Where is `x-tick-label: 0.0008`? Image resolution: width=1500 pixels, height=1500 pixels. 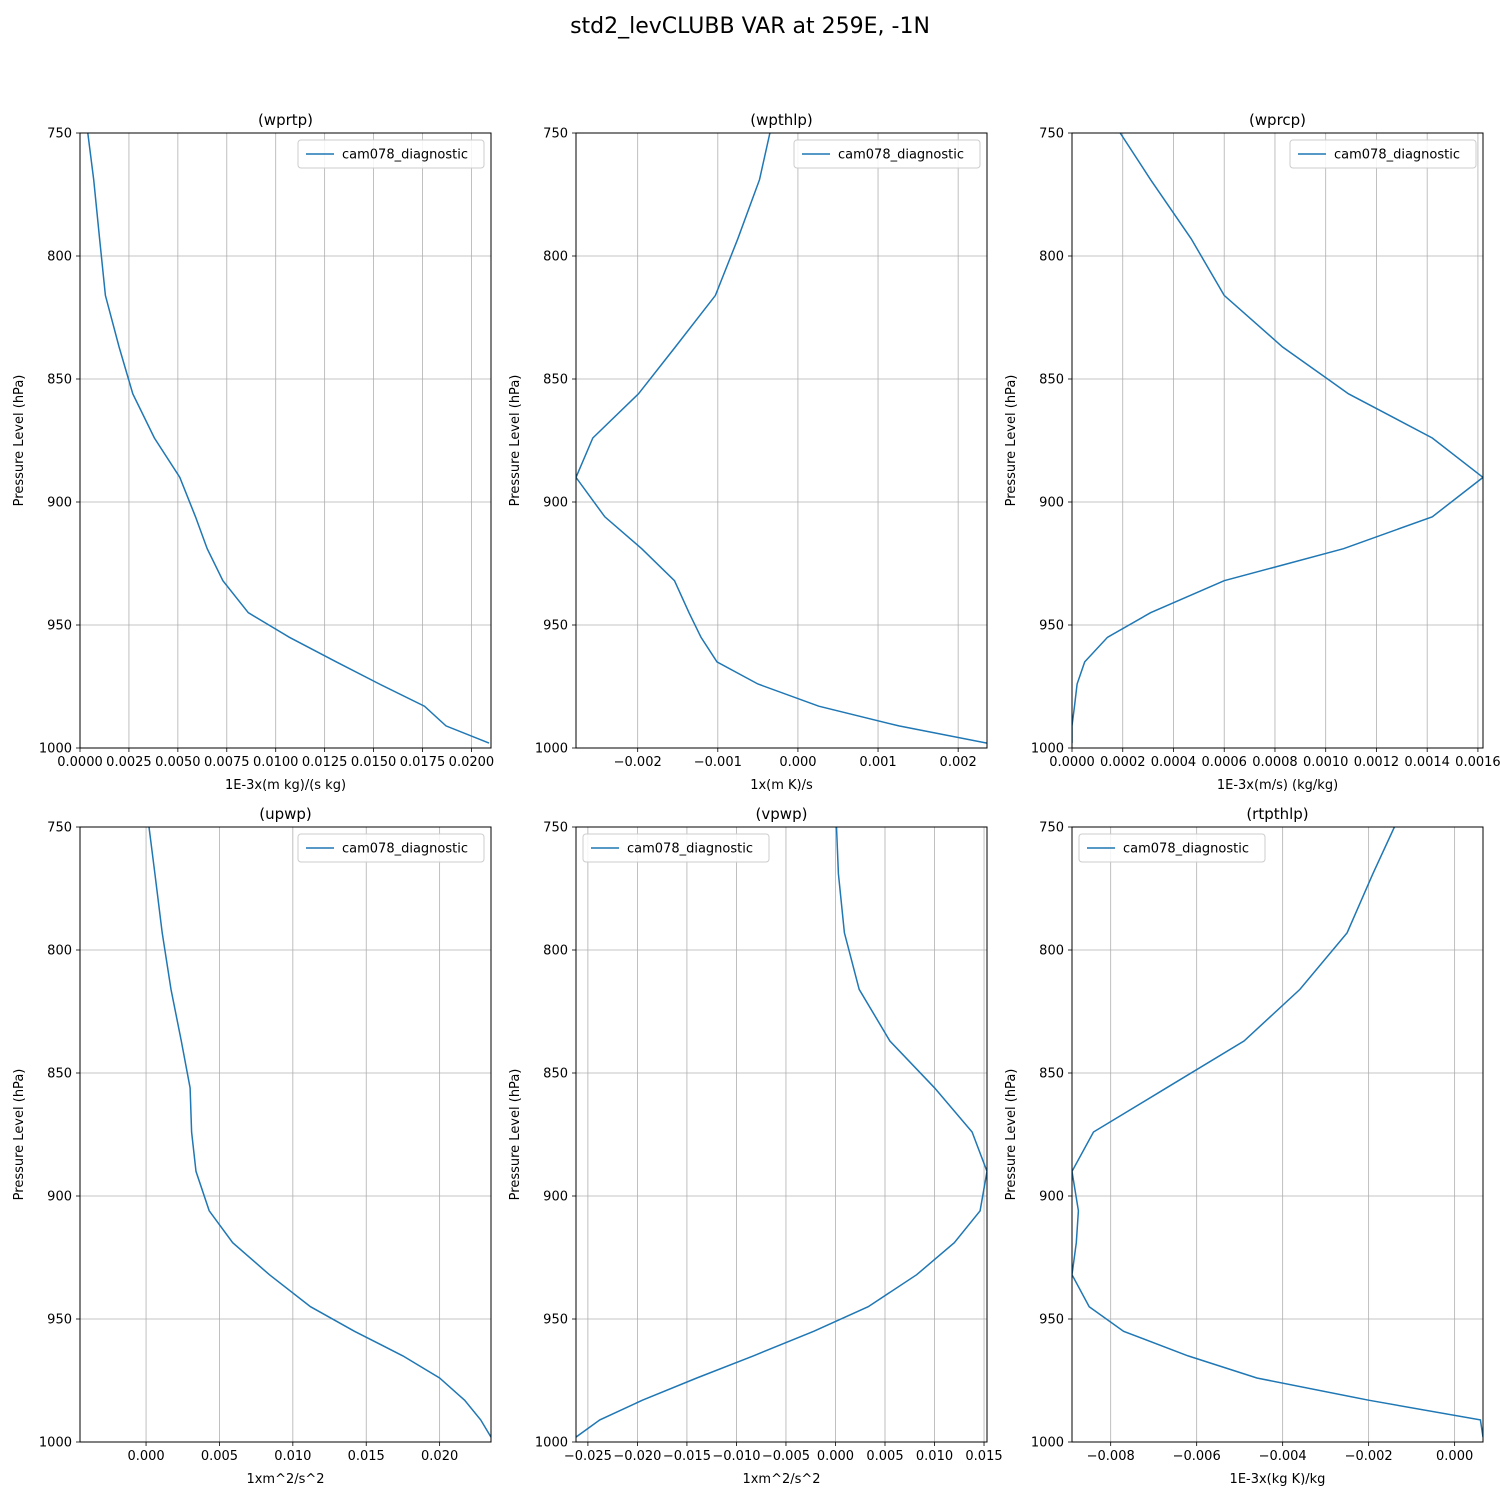
x-tick-label: 0.0008 is located at coordinates (1275, 762).